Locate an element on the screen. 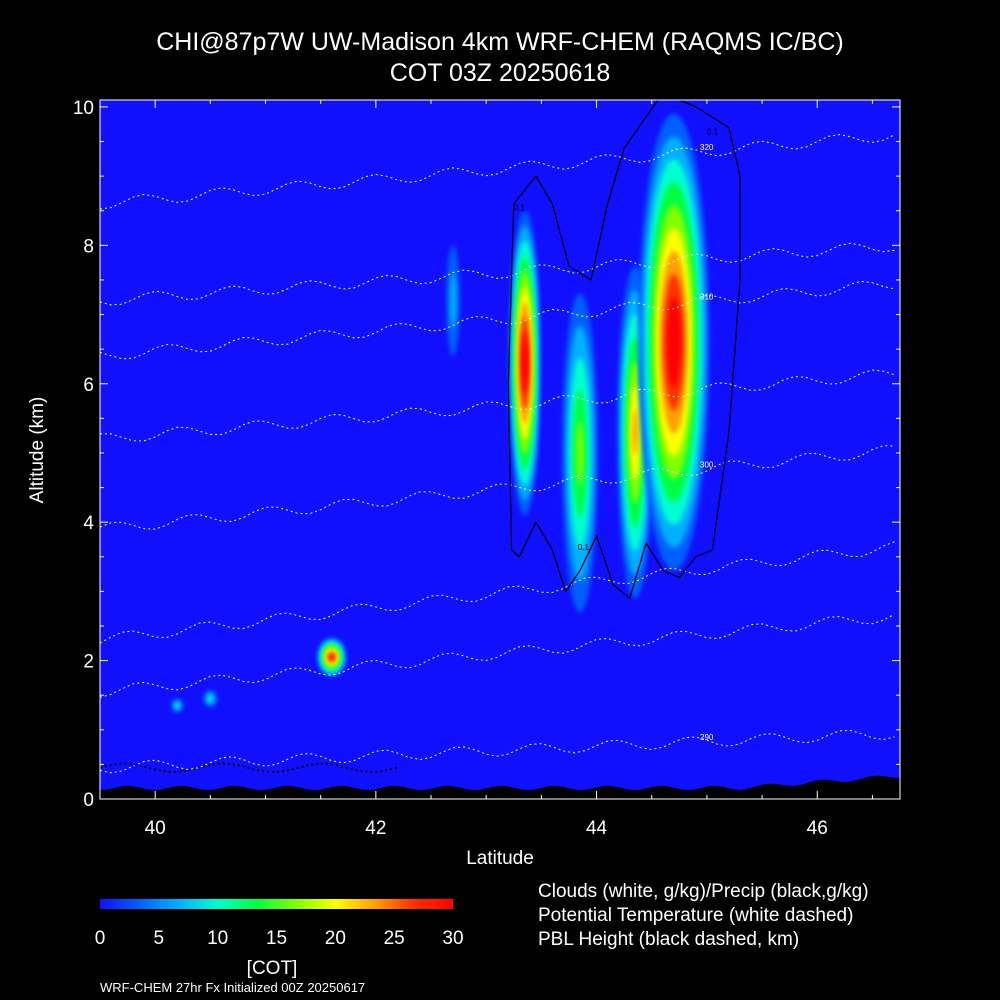  x-tick-label: 44 is located at coordinates (597, 828).